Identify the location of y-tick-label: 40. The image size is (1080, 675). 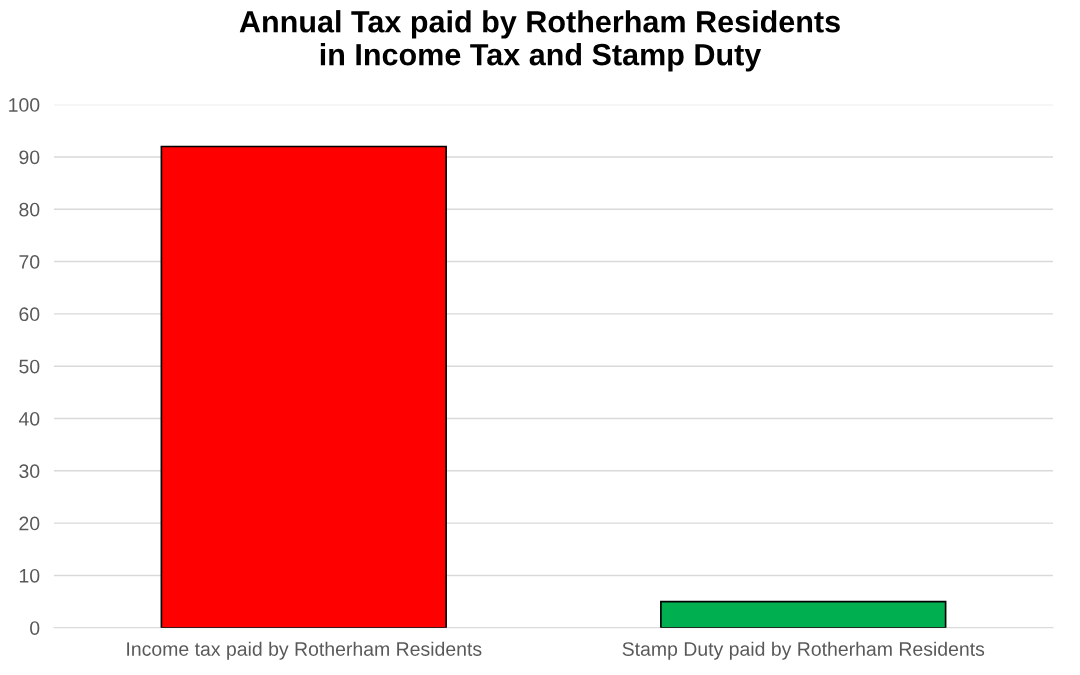
(29, 418).